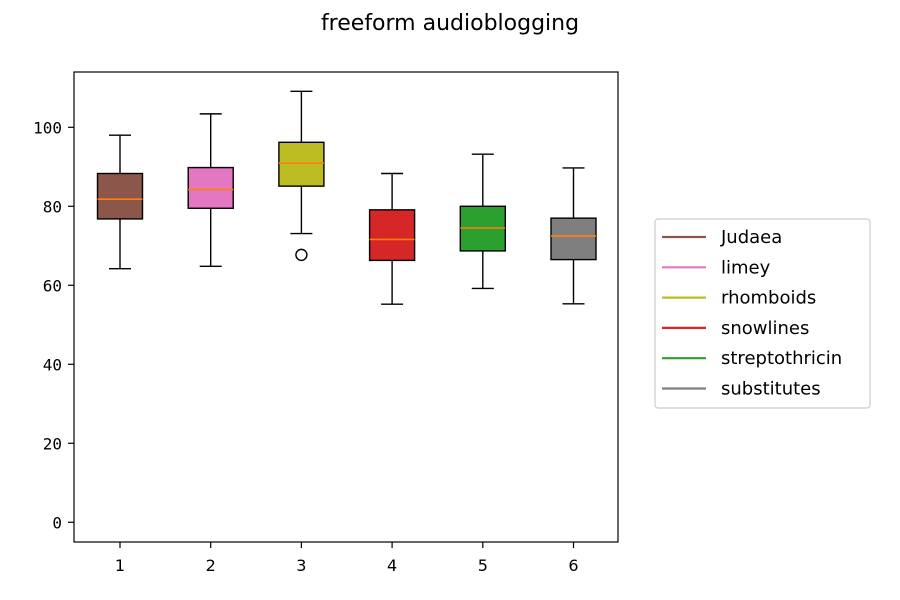  I want to click on y-tick-label: 0, so click(57, 522).